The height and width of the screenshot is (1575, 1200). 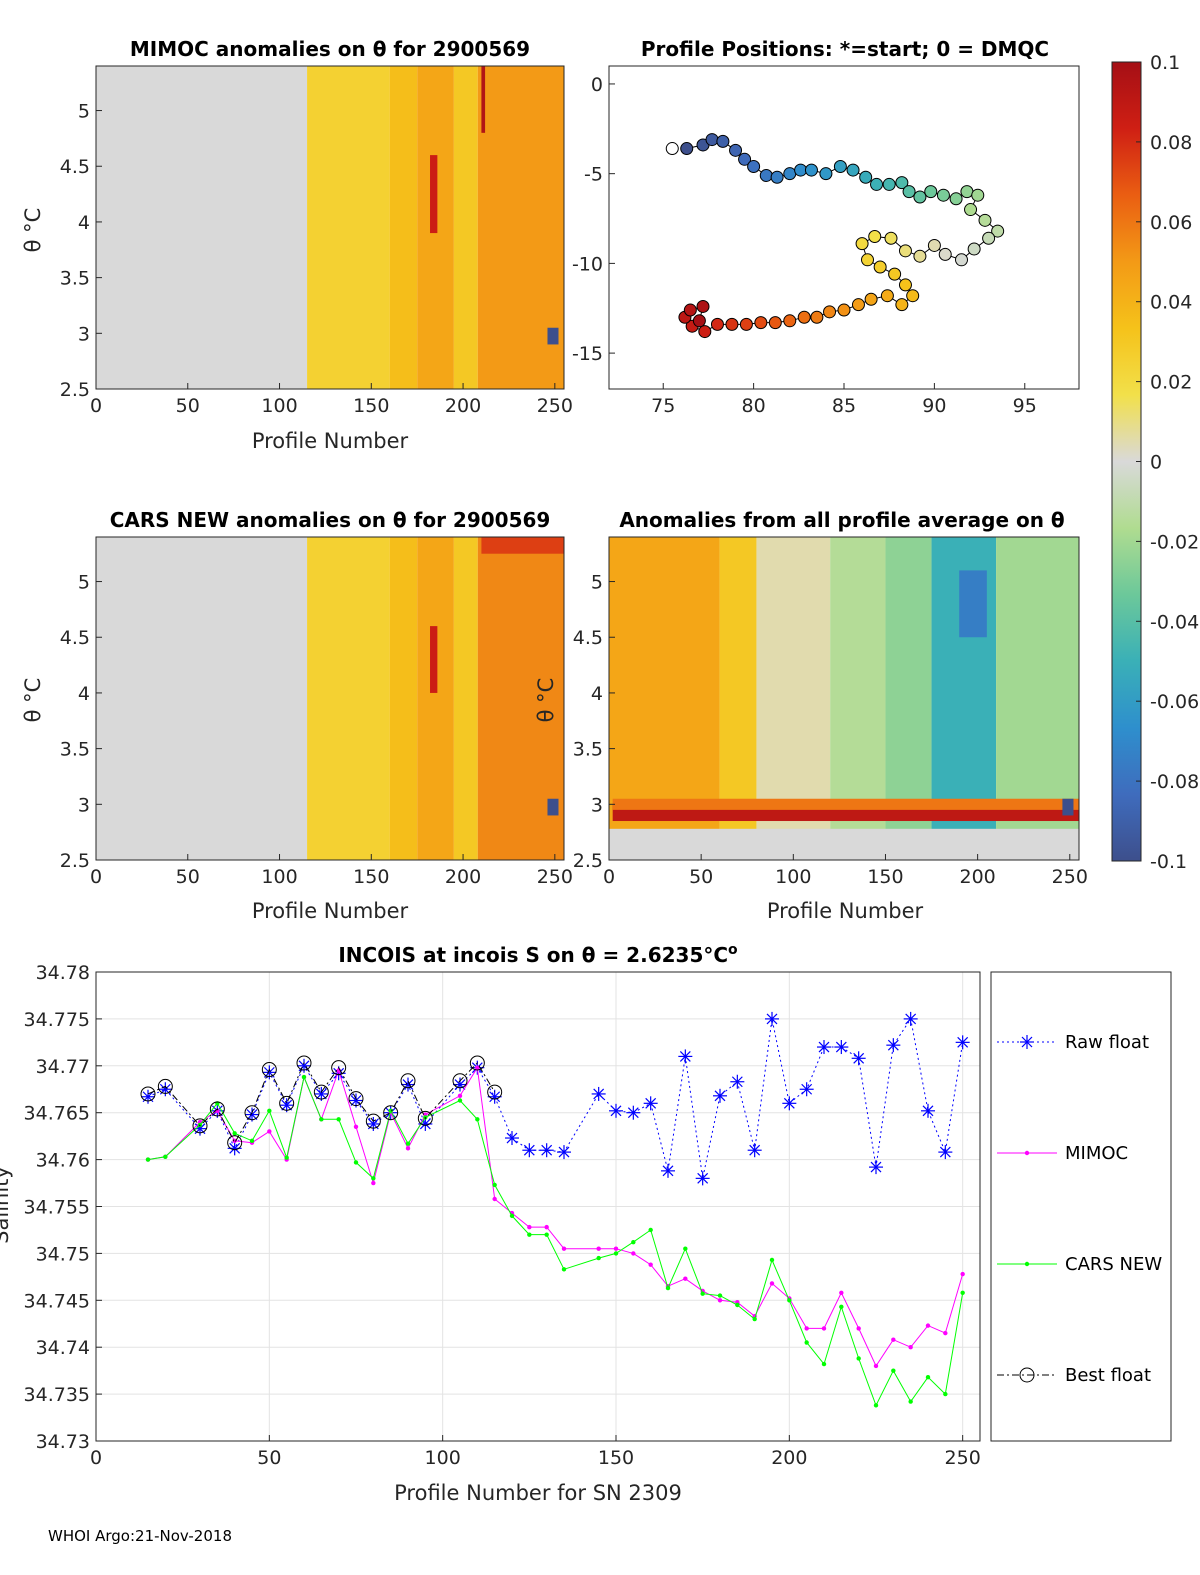 I want to click on allavg-xlabel: Profile Number, so click(x=845, y=911).